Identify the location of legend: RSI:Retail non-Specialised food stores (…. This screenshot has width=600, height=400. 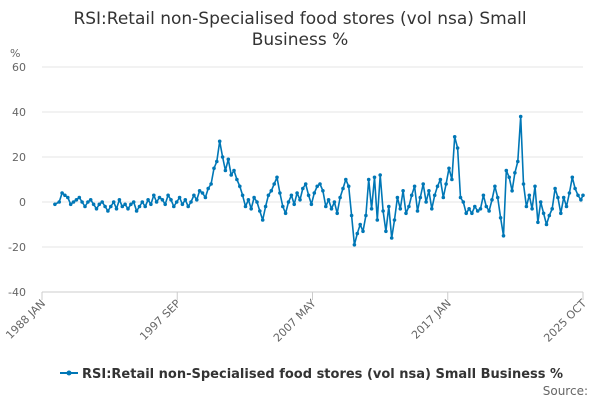
(311, 374).